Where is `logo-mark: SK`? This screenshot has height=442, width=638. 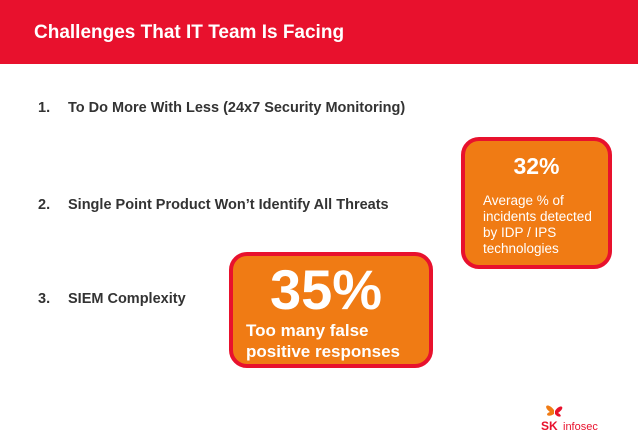 logo-mark: SK is located at coordinates (549, 425).